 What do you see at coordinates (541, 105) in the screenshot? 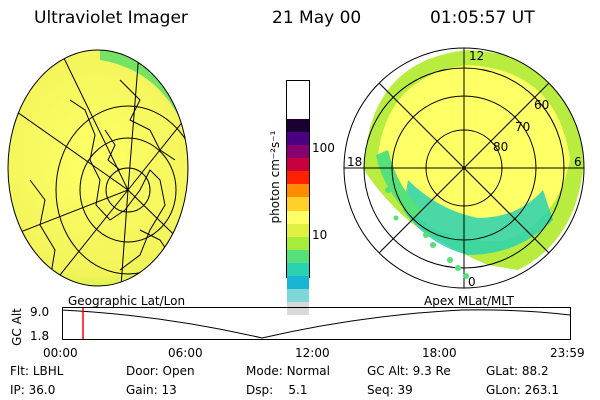
I see `lat-label-60: 60` at bounding box center [541, 105].